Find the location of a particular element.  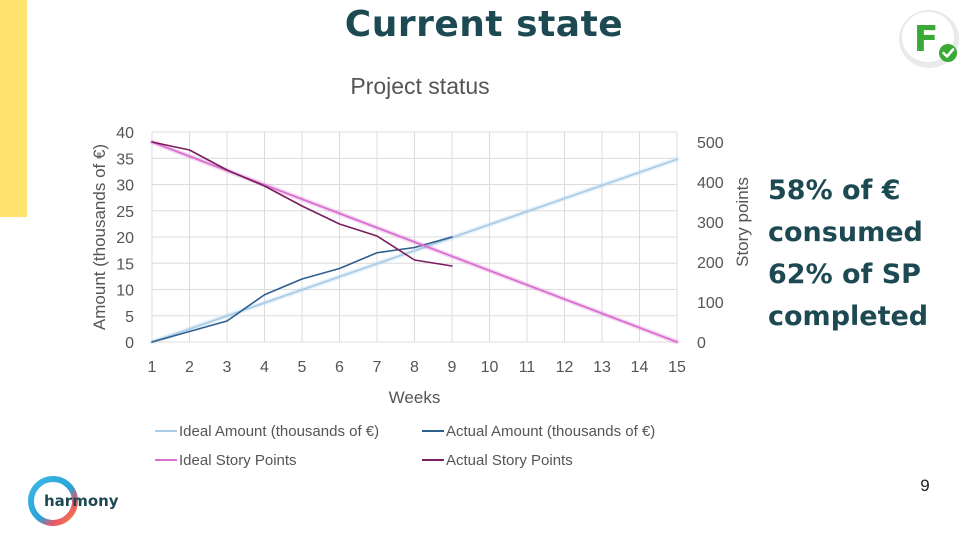

x-tick-label: 7 is located at coordinates (377, 367).